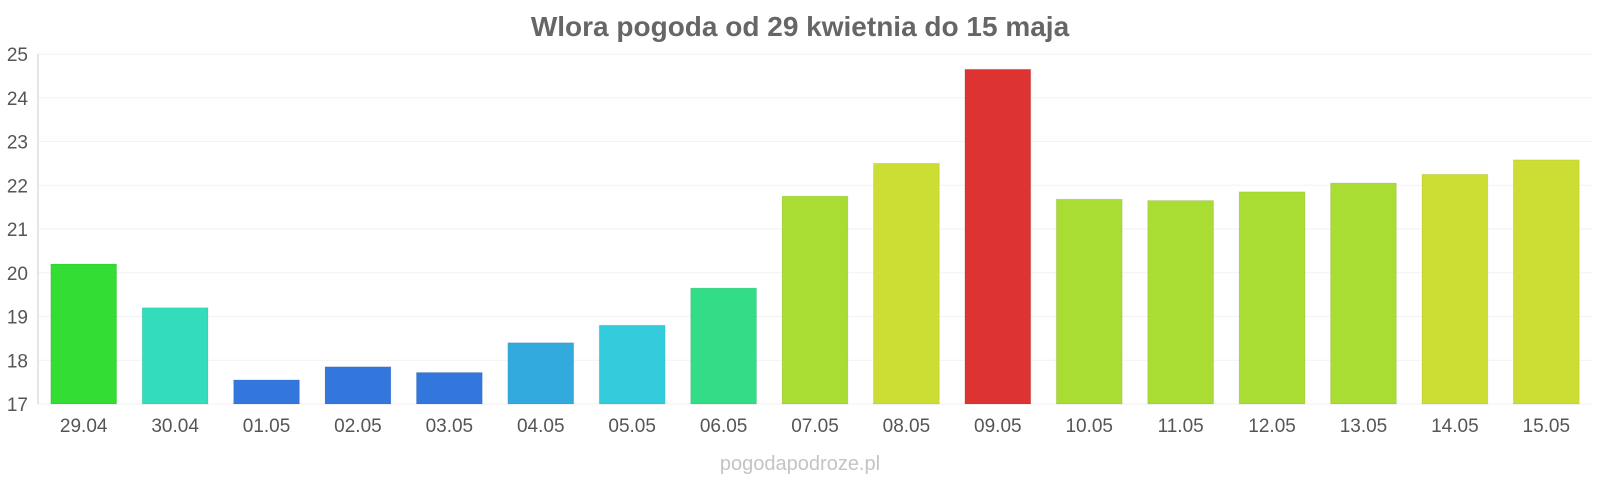  Describe the element at coordinates (358, 385) in the screenshot. I see `bar-02.05` at that location.